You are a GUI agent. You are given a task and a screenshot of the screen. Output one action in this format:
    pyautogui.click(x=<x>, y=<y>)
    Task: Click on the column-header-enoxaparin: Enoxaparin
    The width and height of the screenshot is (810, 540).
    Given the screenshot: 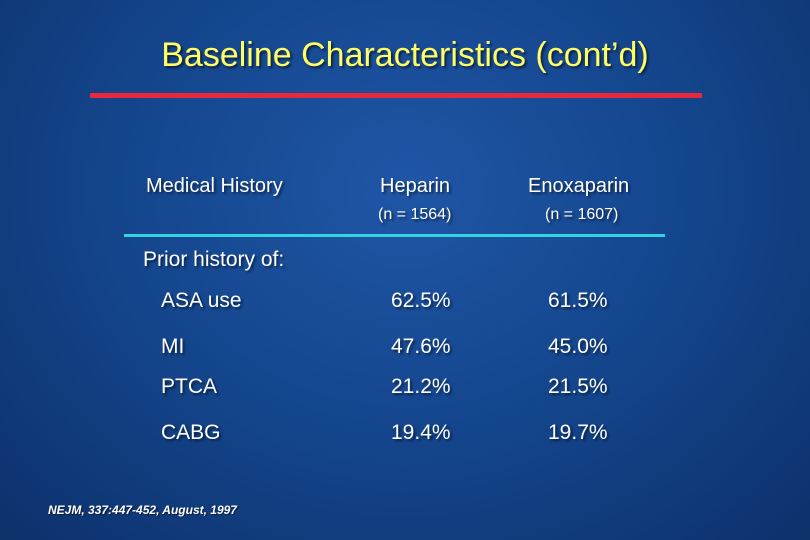 What is the action you would take?
    pyautogui.click(x=579, y=186)
    